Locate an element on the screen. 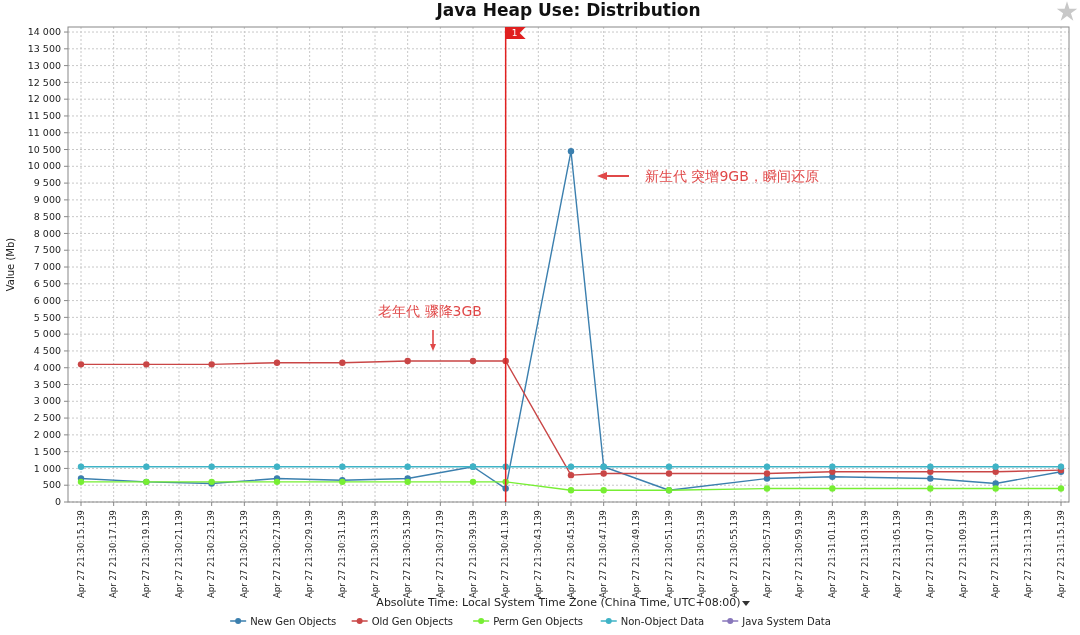 The width and height of the screenshot is (1080, 635). y-tick-label: 0 is located at coordinates (57, 502).